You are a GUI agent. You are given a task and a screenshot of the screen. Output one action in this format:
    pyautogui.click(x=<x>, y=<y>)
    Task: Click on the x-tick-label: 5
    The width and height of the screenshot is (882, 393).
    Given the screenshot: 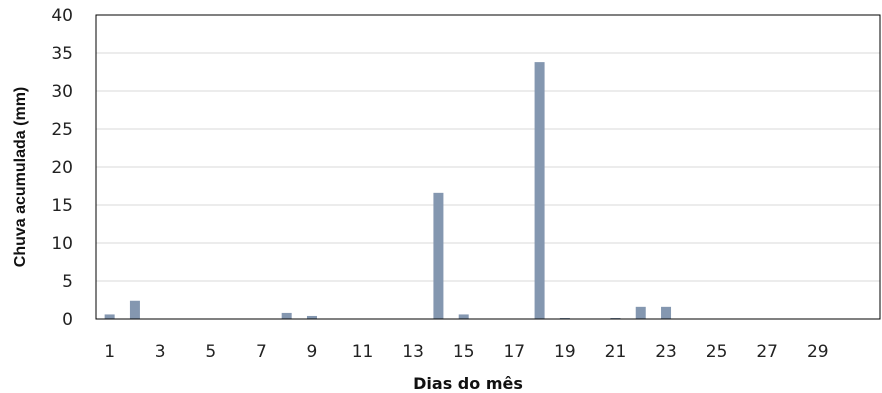 What is the action you would take?
    pyautogui.click(x=210, y=352)
    